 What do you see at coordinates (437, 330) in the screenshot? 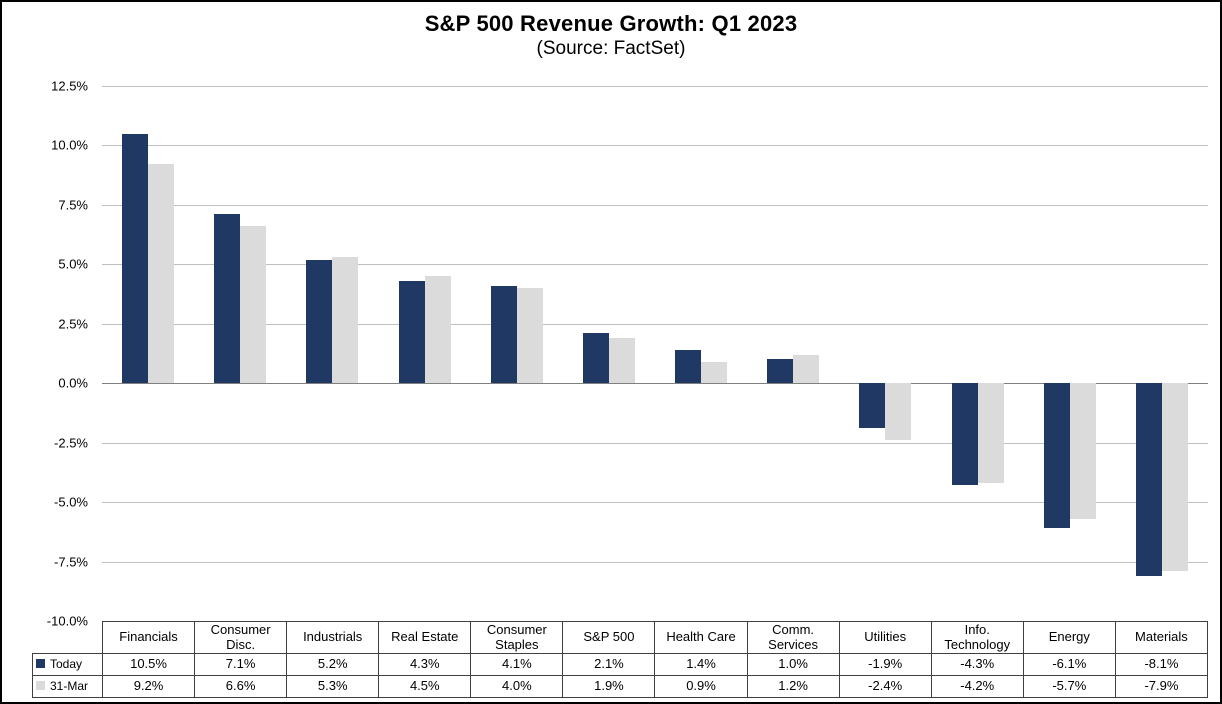
I see `bar-31-mar-real-estate` at bounding box center [437, 330].